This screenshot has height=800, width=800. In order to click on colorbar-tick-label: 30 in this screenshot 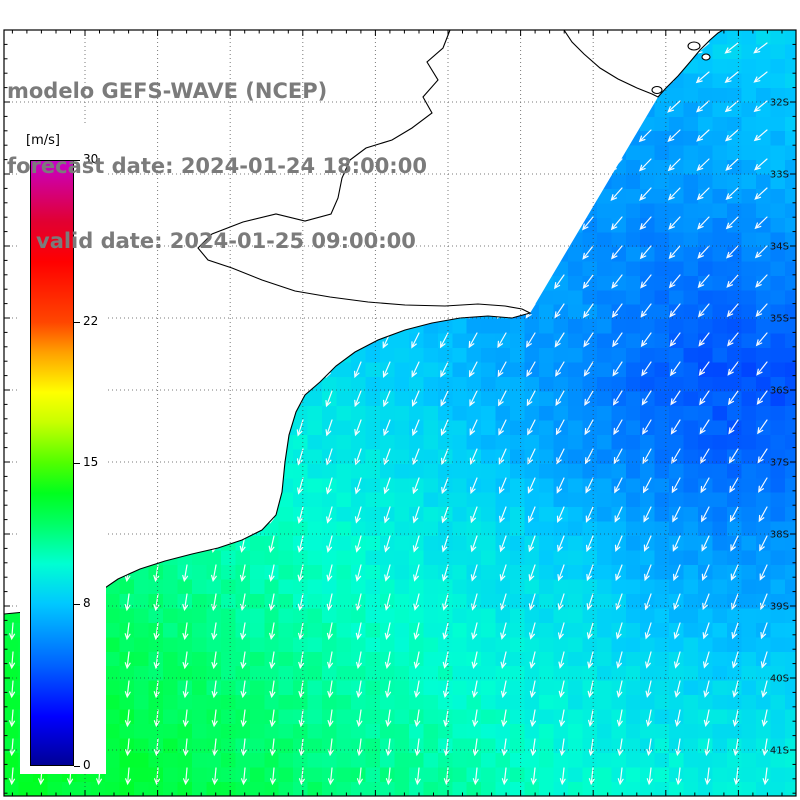, I will do `click(91, 159)`.